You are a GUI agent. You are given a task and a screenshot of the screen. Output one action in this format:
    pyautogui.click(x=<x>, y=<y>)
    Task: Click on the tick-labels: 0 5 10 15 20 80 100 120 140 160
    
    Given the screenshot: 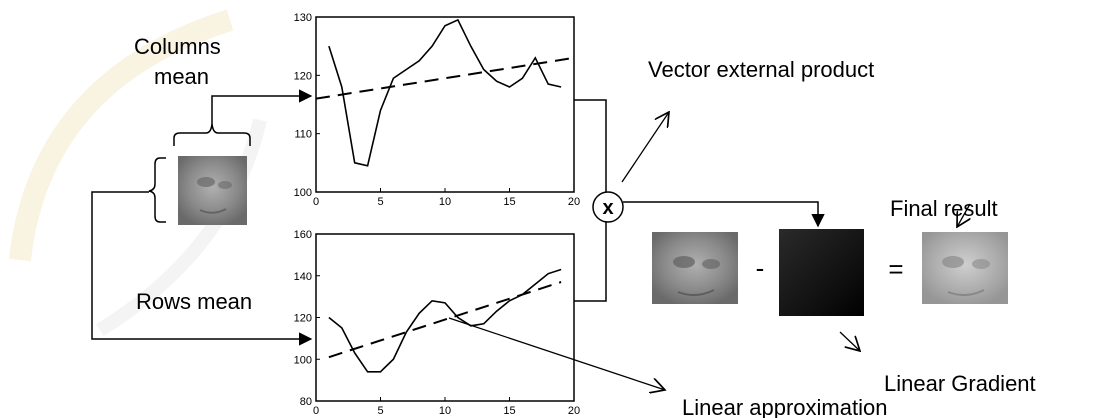 What is the action you would take?
    pyautogui.click(x=437, y=323)
    